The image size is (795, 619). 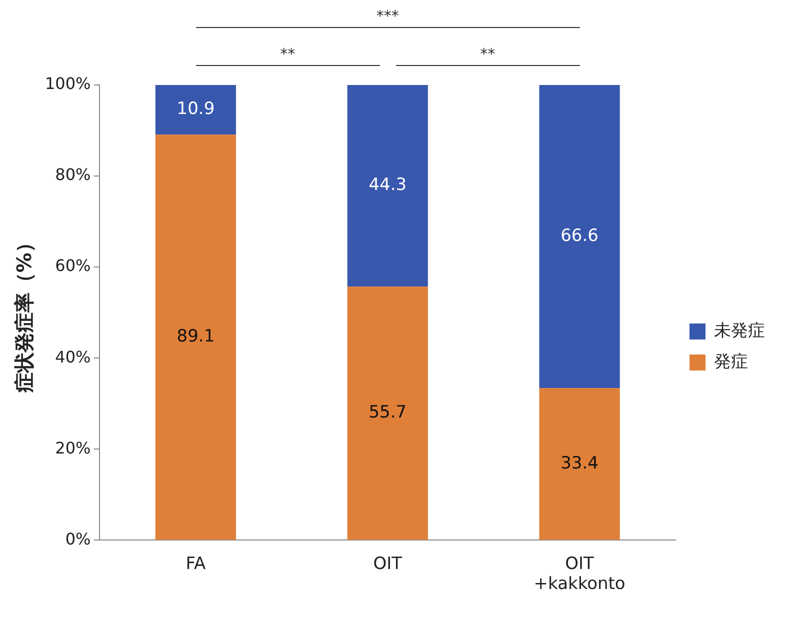 I want to click on y-axis-title: 症状発症率（%）, so click(x=24, y=313).